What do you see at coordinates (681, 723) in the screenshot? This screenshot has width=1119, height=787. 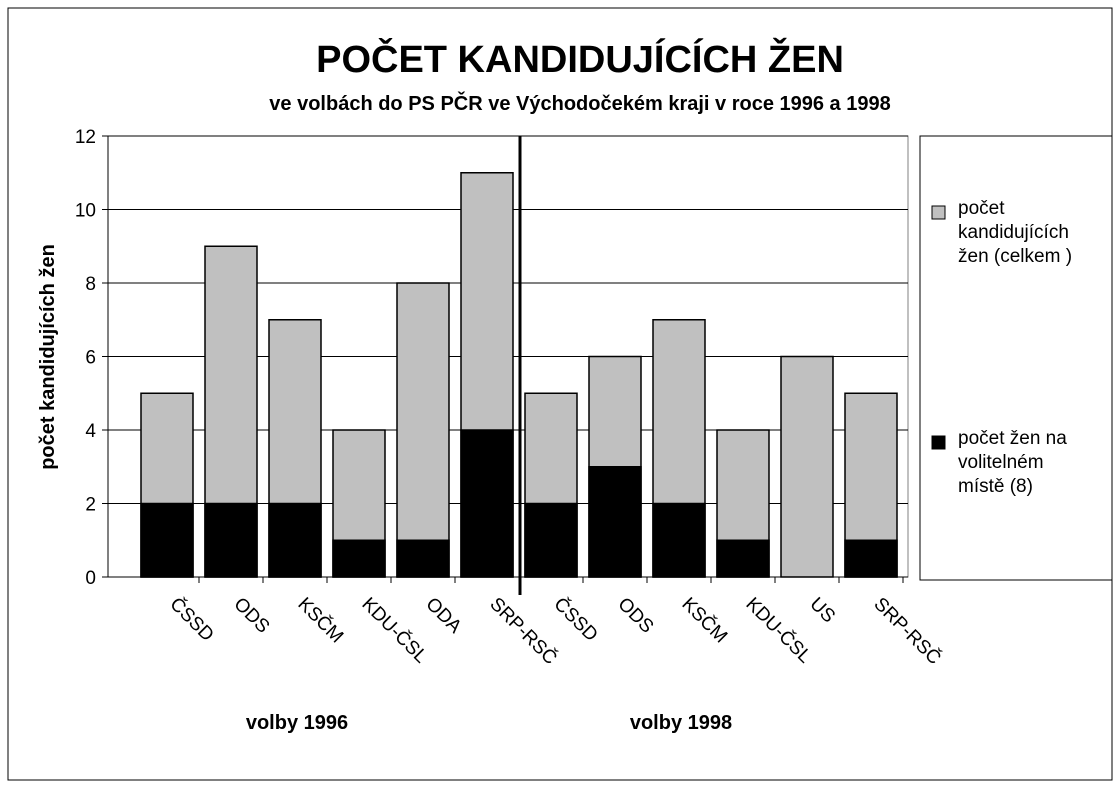 I see `group-label: volby 1998` at bounding box center [681, 723].